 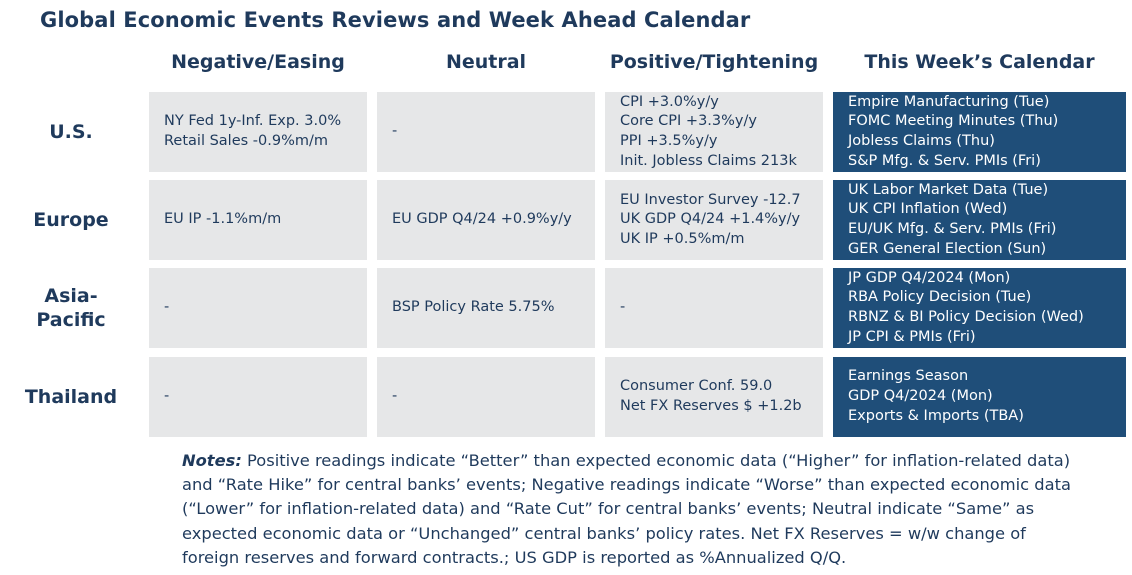 I want to click on calendar-line: JP GDP Q4/2024 (Mon), so click(x=929, y=277).